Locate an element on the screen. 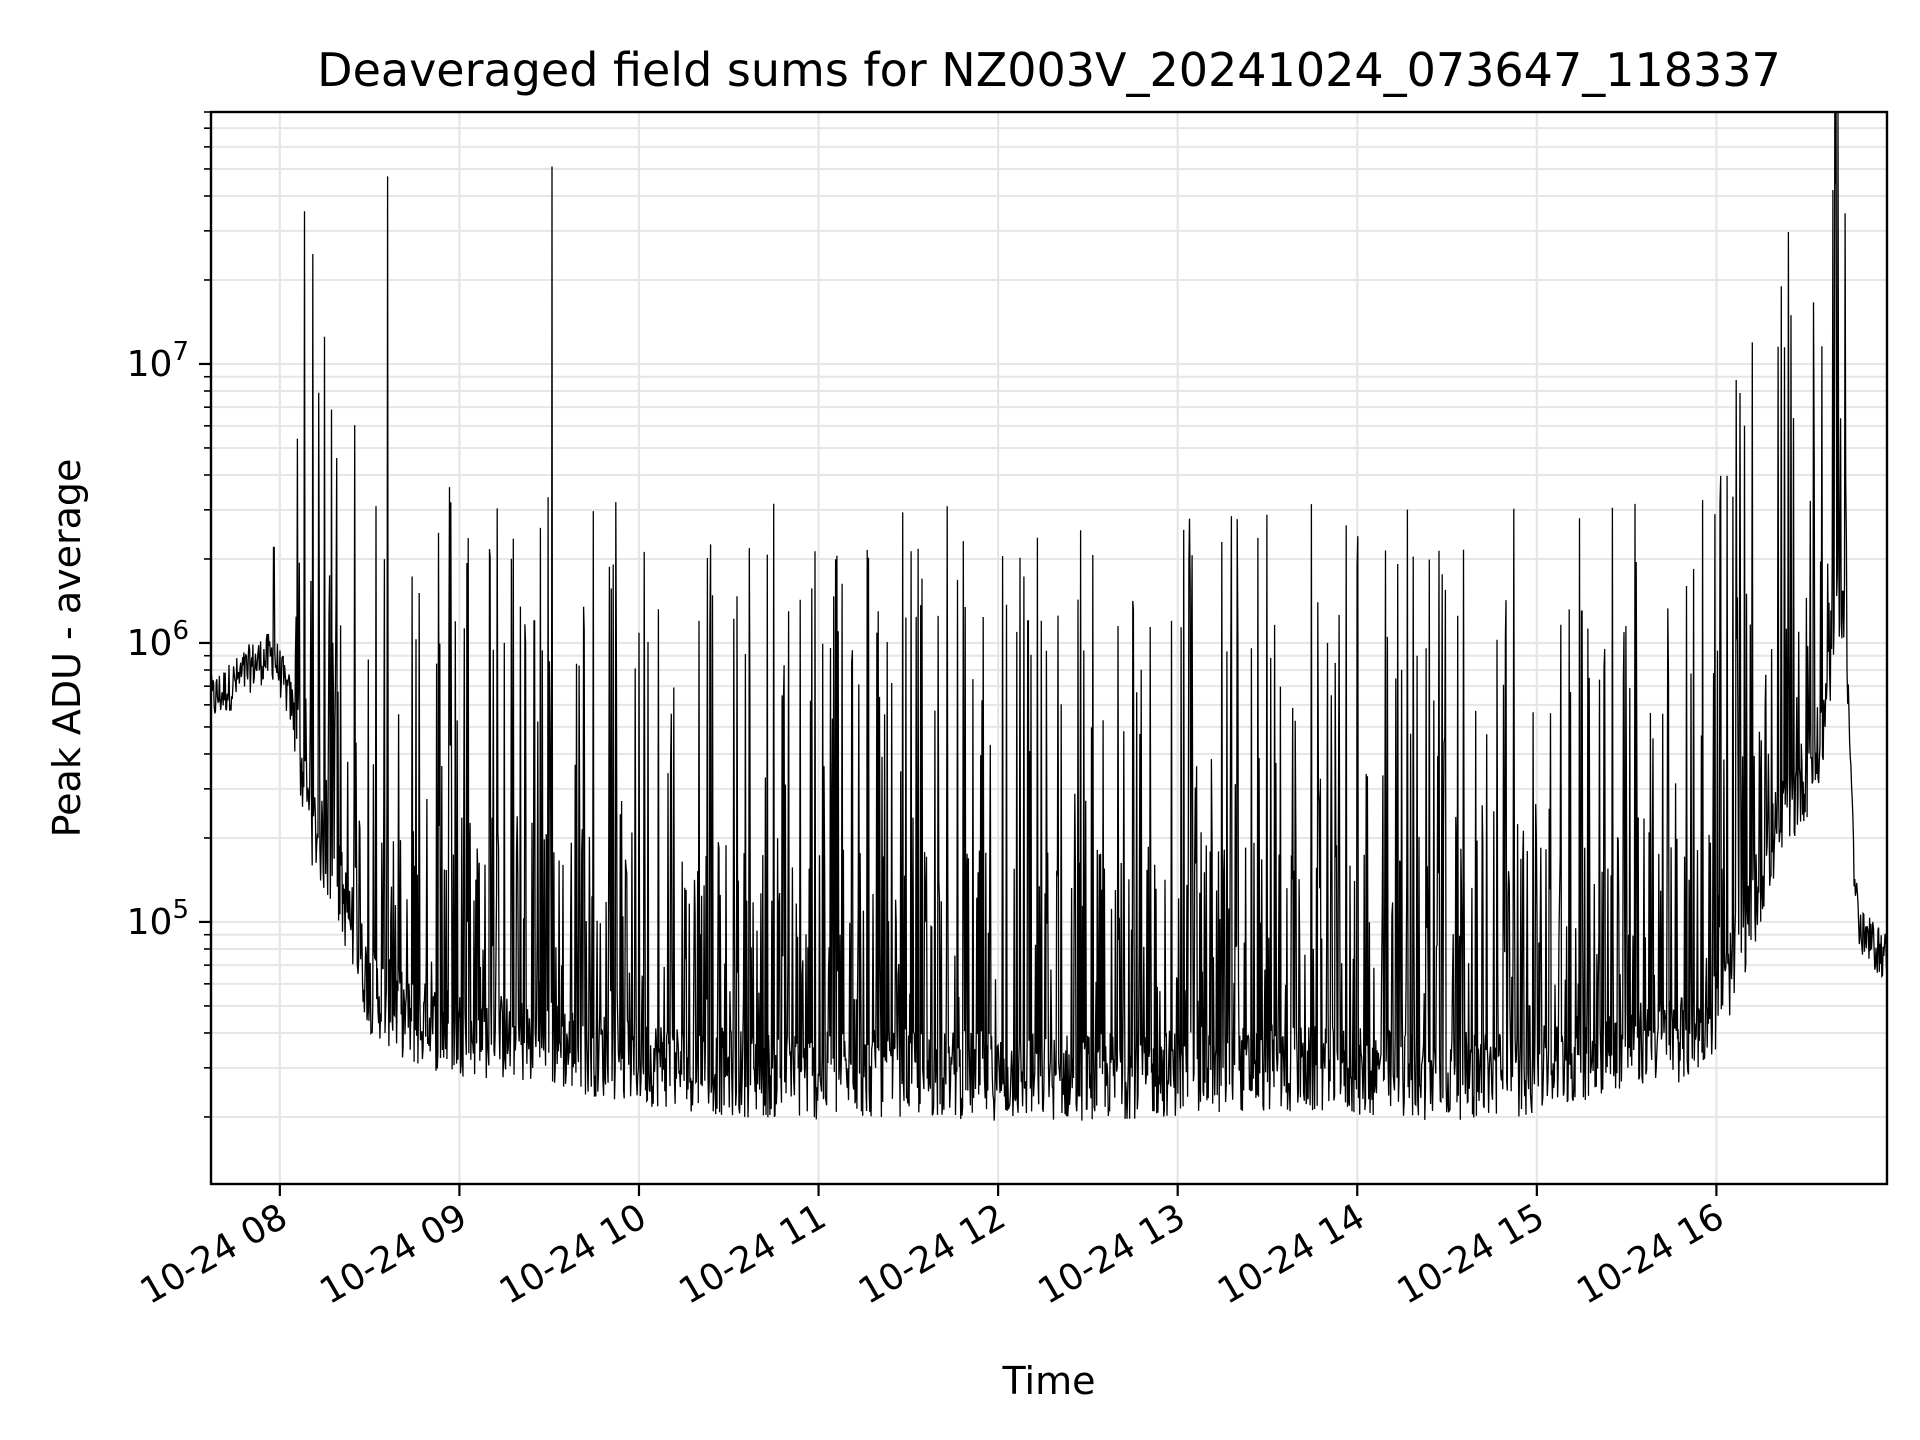  x-axis-label: Time is located at coordinates (1049, 1381).